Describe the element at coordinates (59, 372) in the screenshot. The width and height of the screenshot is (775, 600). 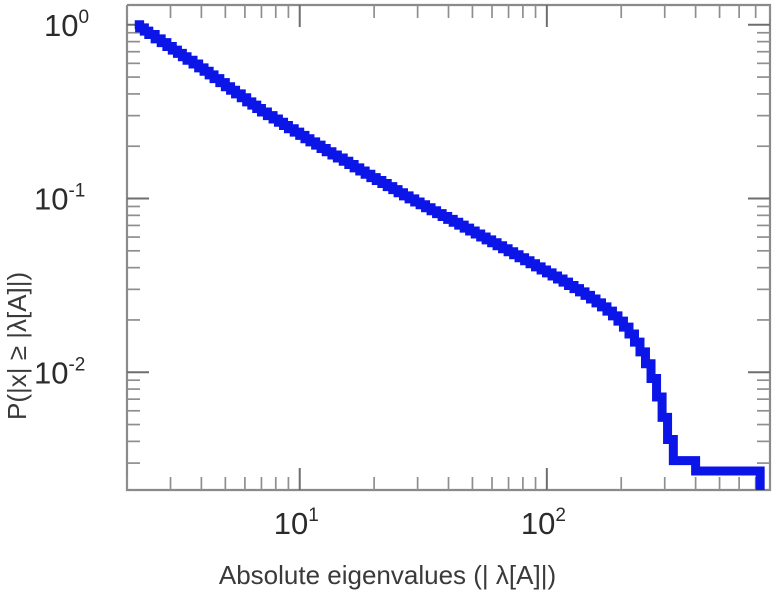
I see `y-tick-label: 10⁻²` at that location.